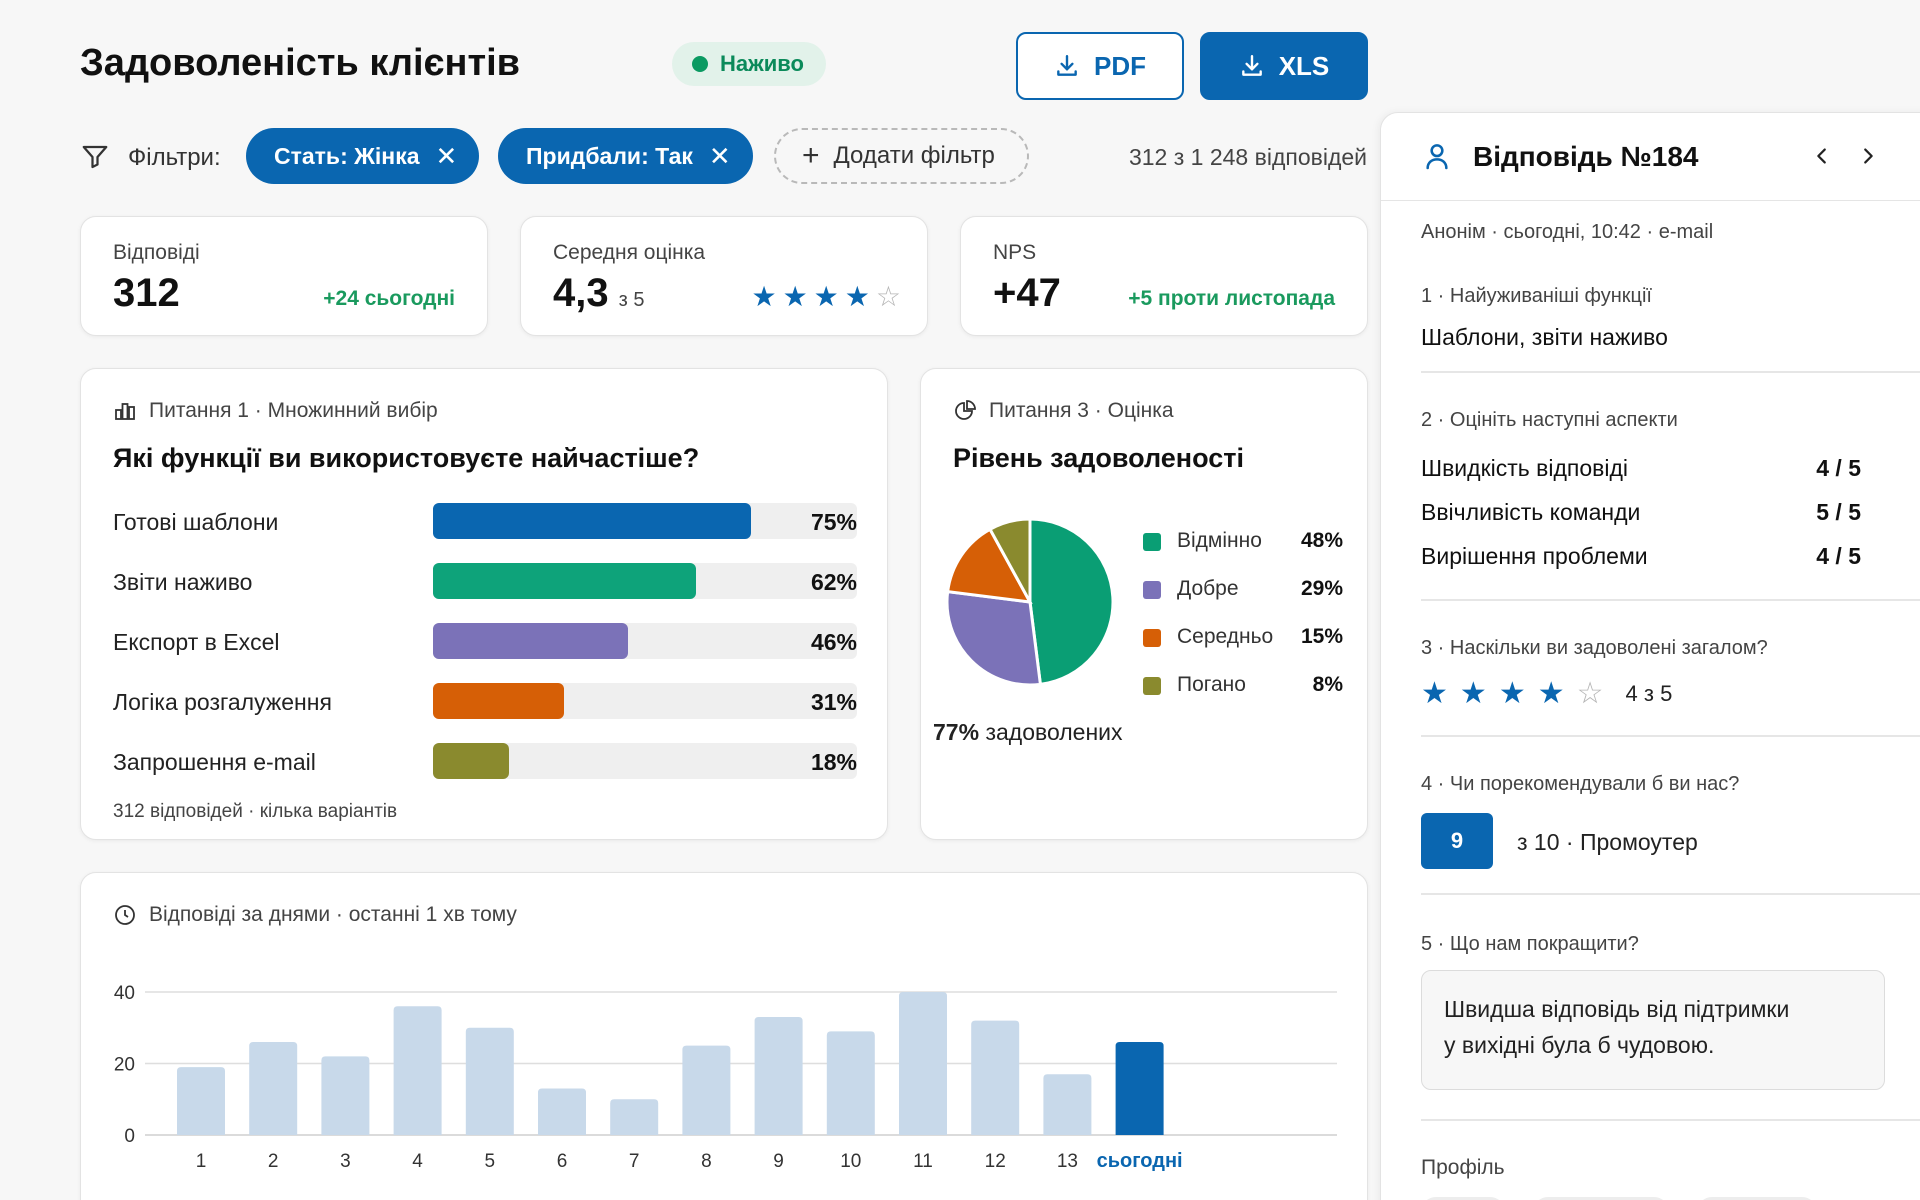  I want to click on question-3-kicker: Питання 3 · Оцінка, so click(1063, 411).